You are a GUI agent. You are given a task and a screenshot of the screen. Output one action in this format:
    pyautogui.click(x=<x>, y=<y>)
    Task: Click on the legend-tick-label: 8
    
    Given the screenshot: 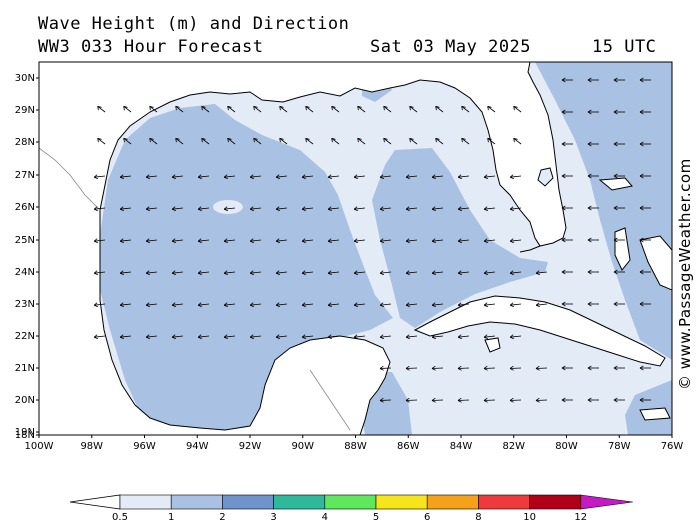 What is the action you would take?
    pyautogui.click(x=478, y=517)
    